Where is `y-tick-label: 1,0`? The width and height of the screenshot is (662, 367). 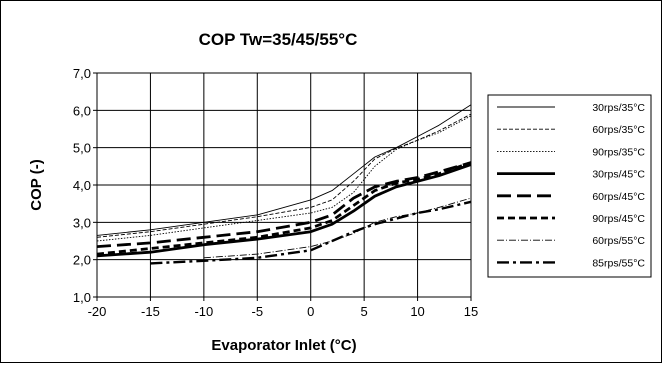
y-tick-label: 1,0 is located at coordinates (82, 297).